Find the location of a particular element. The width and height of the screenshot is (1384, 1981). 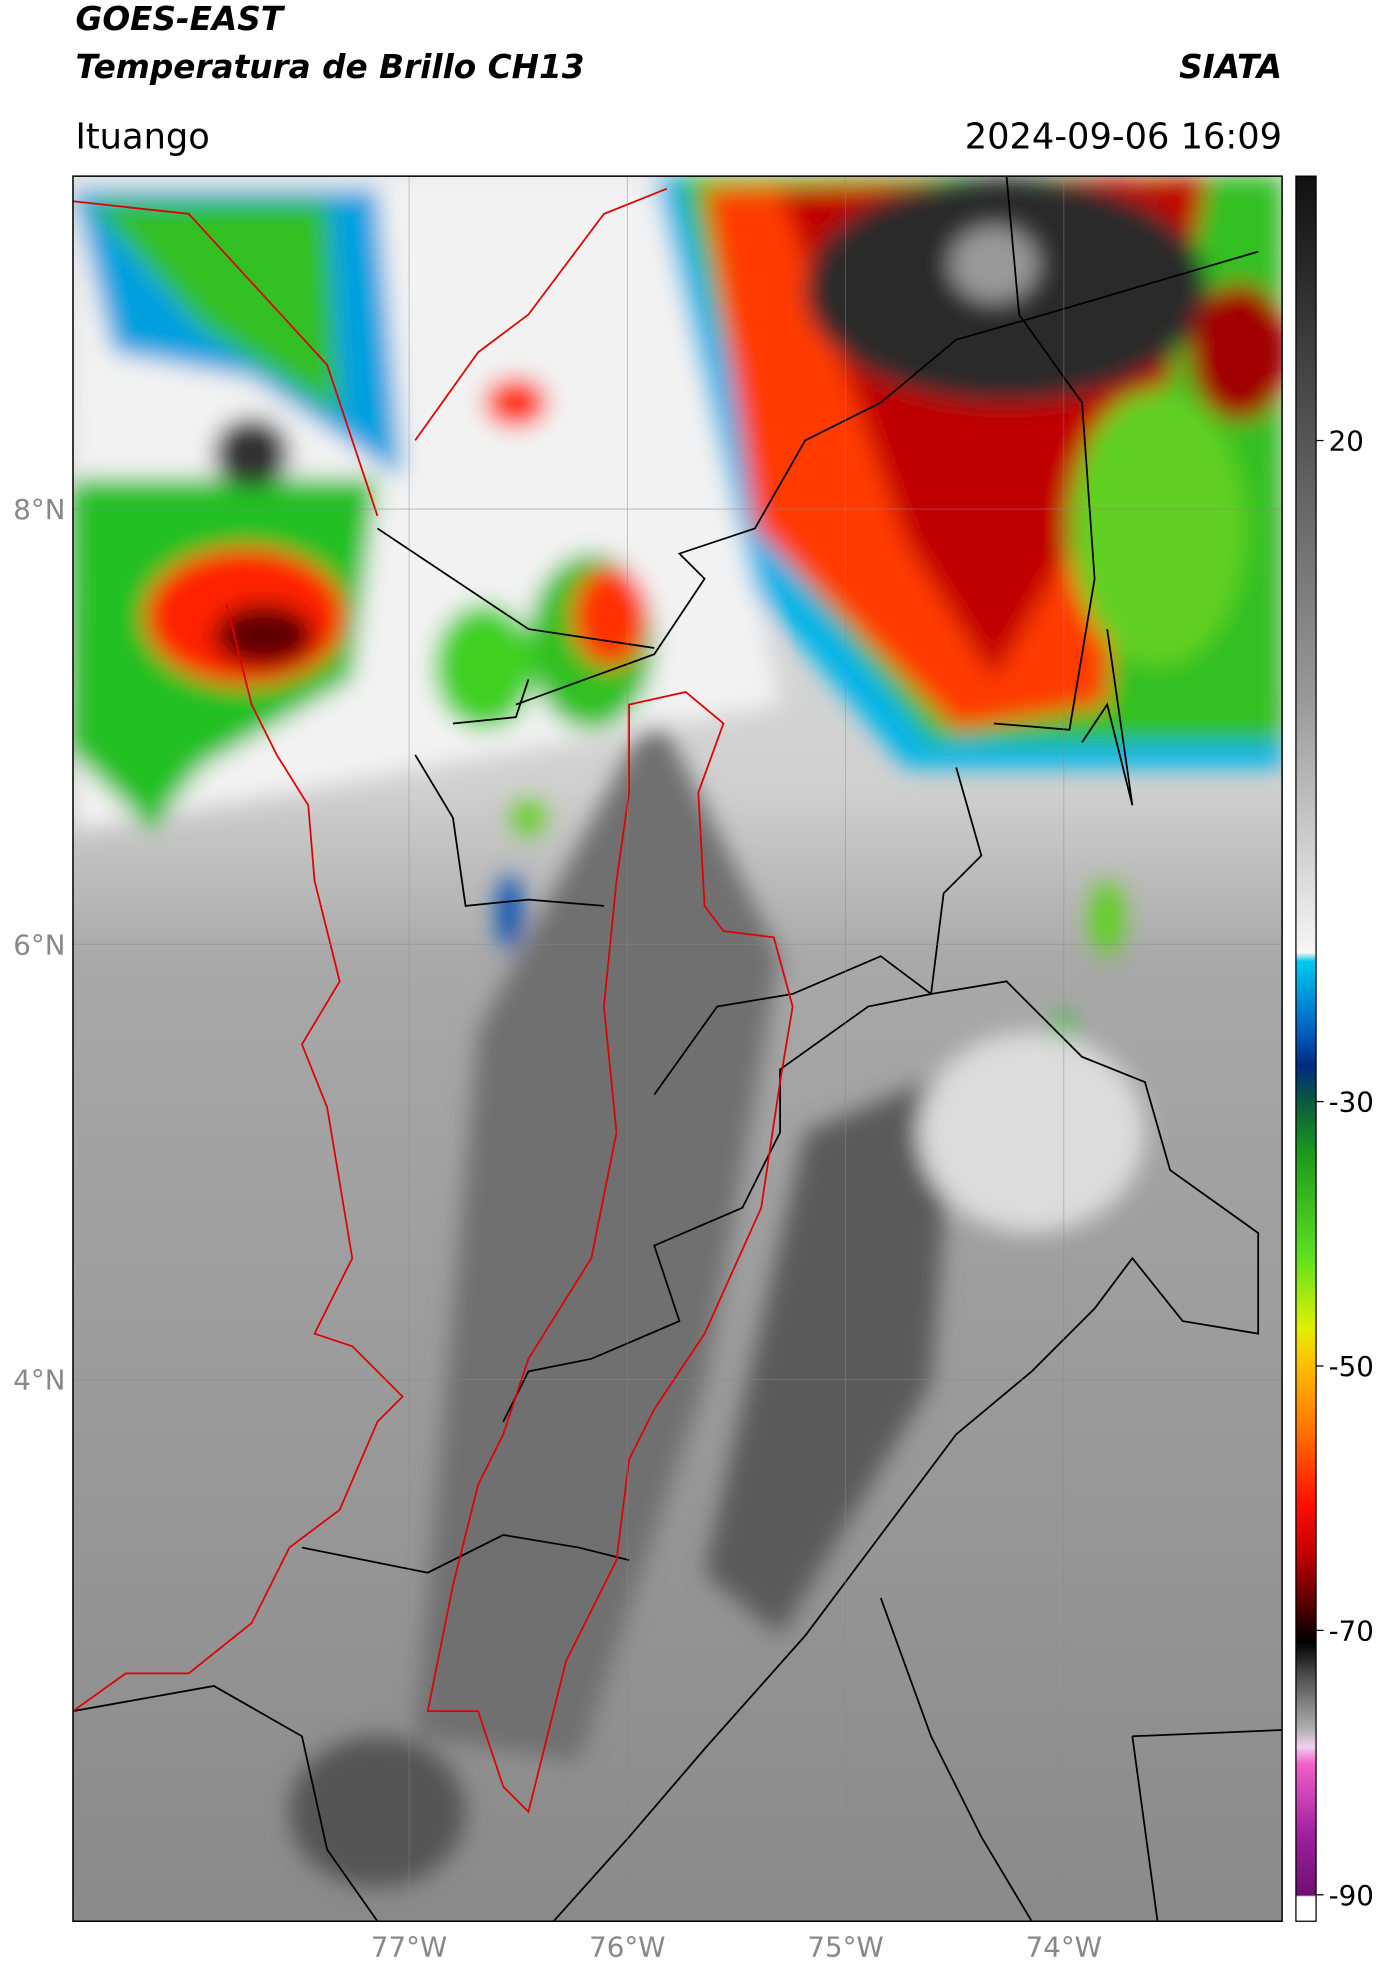

colorbar is located at coordinates (1306, 1048).